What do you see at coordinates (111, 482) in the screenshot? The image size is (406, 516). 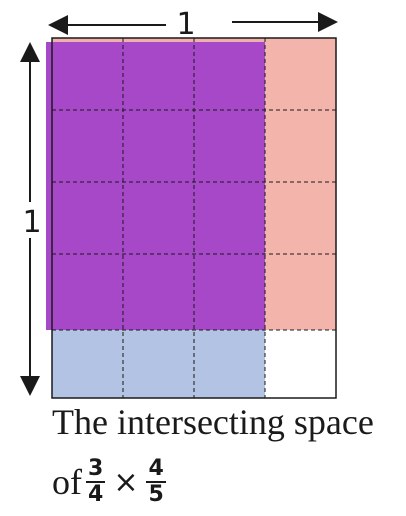 I see `caption-line-2: of 3 4 × 4 5` at bounding box center [111, 482].